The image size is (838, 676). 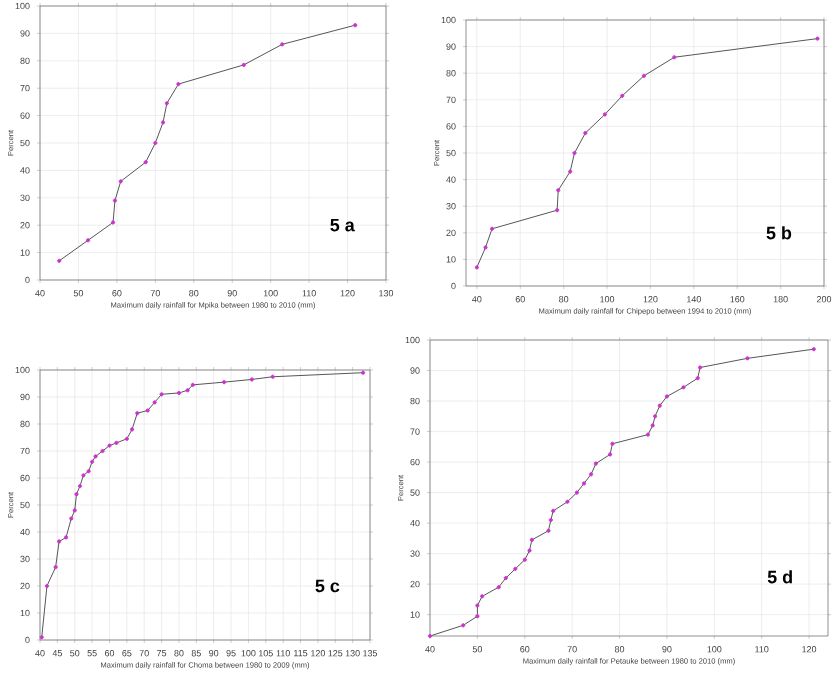 I want to click on annotation: 5 b, so click(x=779, y=233).